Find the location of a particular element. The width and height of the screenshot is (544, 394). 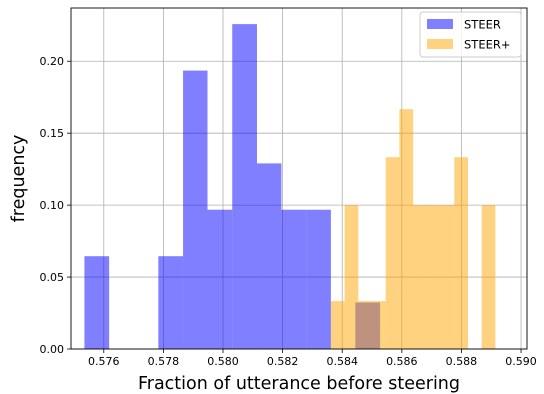

x-tick-label: 0.578 is located at coordinates (164, 361).